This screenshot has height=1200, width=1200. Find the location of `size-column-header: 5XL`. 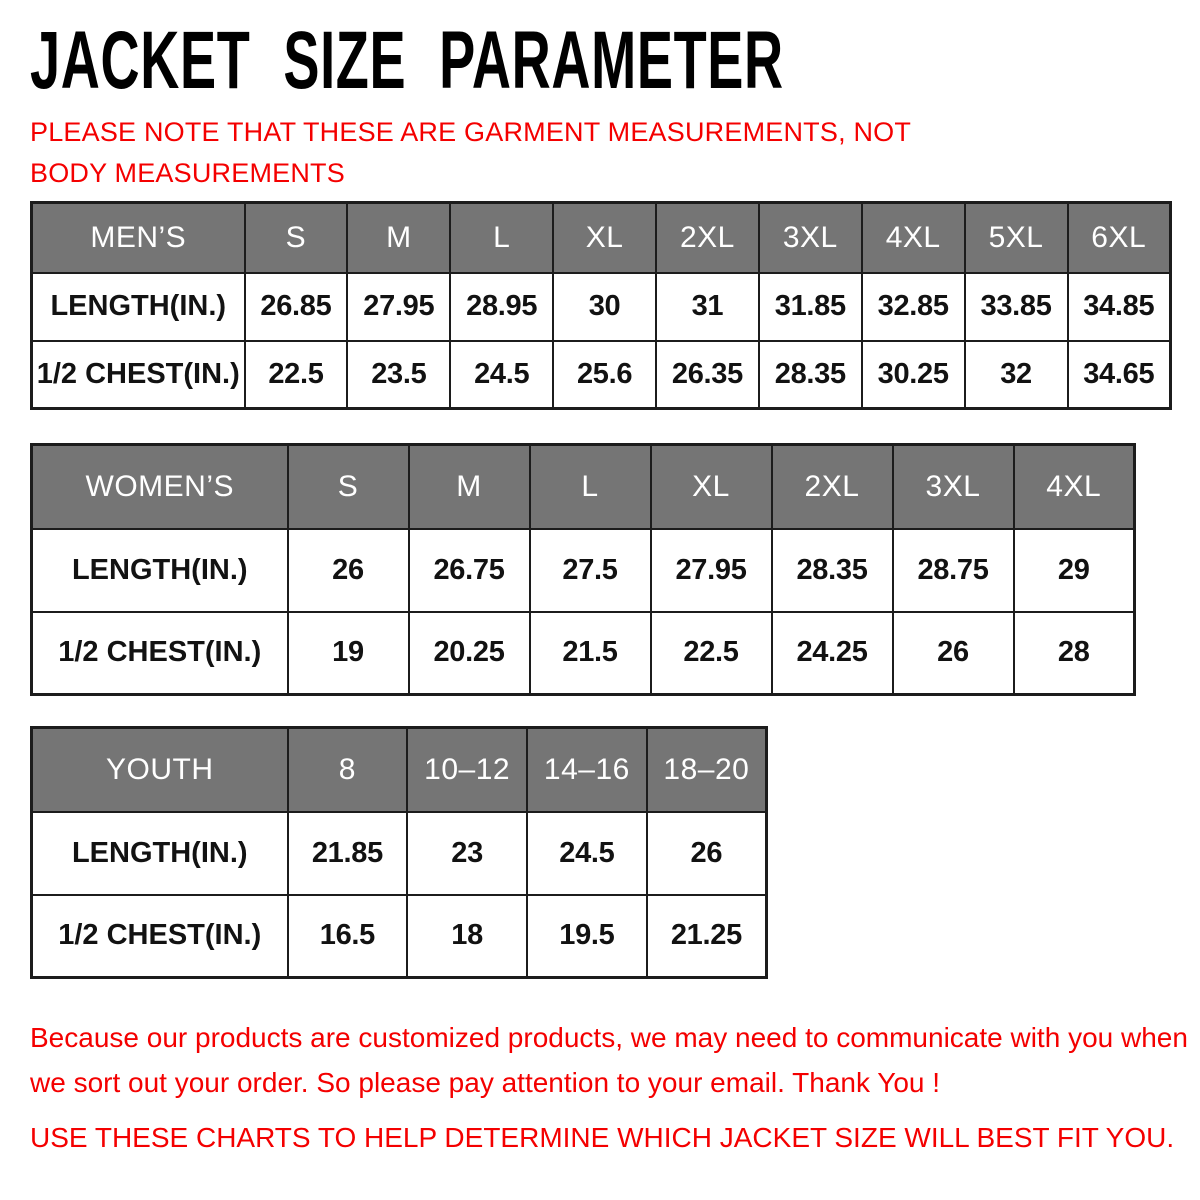

size-column-header: 5XL is located at coordinates (1016, 237).